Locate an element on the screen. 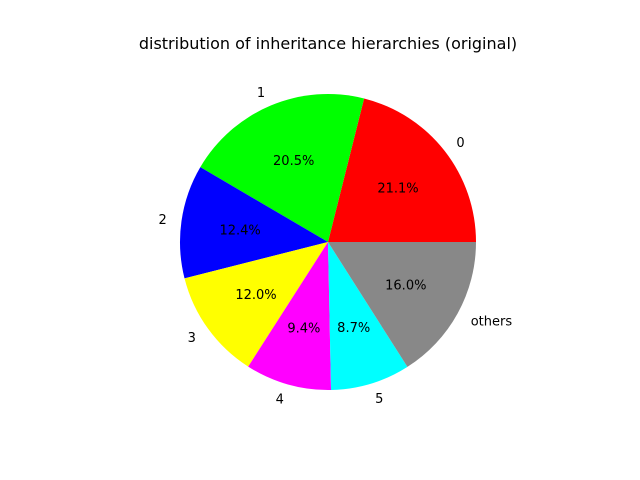 This screenshot has width=640, height=480. pie-slice-others is located at coordinates (402, 304).